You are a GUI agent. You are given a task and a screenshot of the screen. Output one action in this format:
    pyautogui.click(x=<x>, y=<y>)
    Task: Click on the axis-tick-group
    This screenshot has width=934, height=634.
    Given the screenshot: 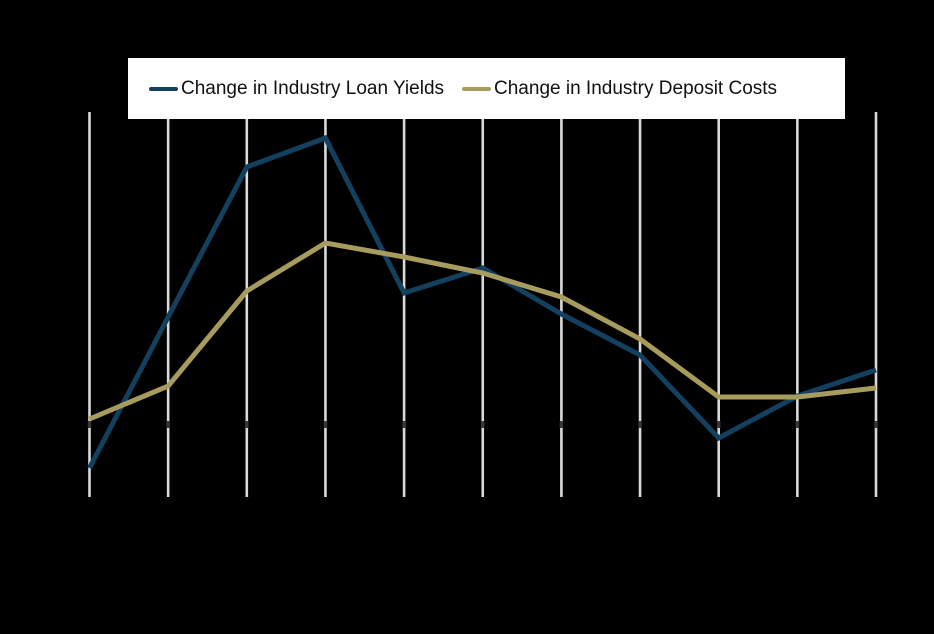 What is the action you would take?
    pyautogui.click(x=482, y=424)
    